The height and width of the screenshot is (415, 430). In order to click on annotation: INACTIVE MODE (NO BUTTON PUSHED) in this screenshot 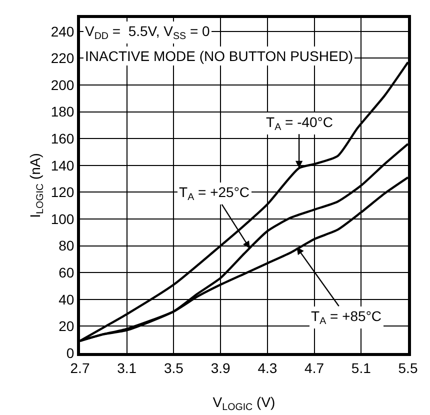, I will do `click(219, 56)`.